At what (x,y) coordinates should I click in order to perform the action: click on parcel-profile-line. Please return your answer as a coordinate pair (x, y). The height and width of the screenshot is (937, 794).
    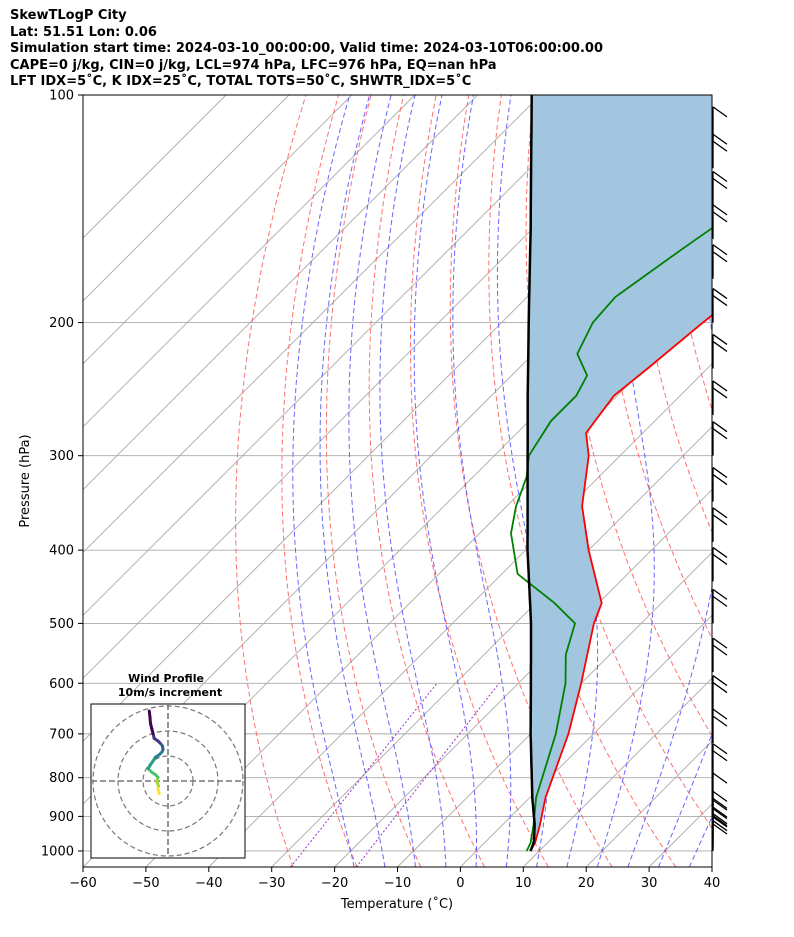
    Looking at the image, I should click on (531, 473).